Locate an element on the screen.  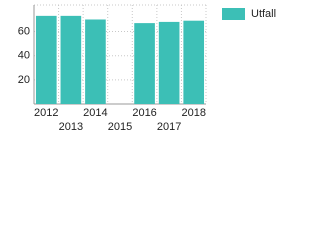
x-tick-label: 2012 is located at coordinates (46, 113).